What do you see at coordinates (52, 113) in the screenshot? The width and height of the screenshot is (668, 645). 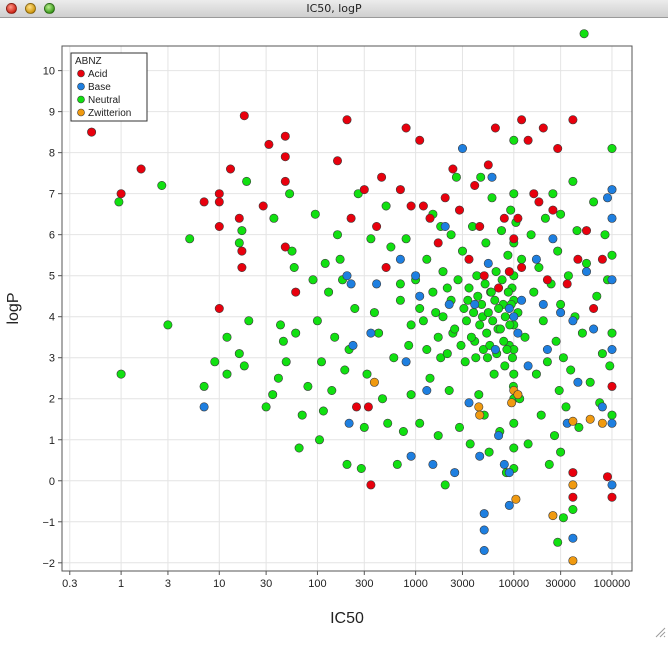 I see `y-tick-label: 9` at bounding box center [52, 113].